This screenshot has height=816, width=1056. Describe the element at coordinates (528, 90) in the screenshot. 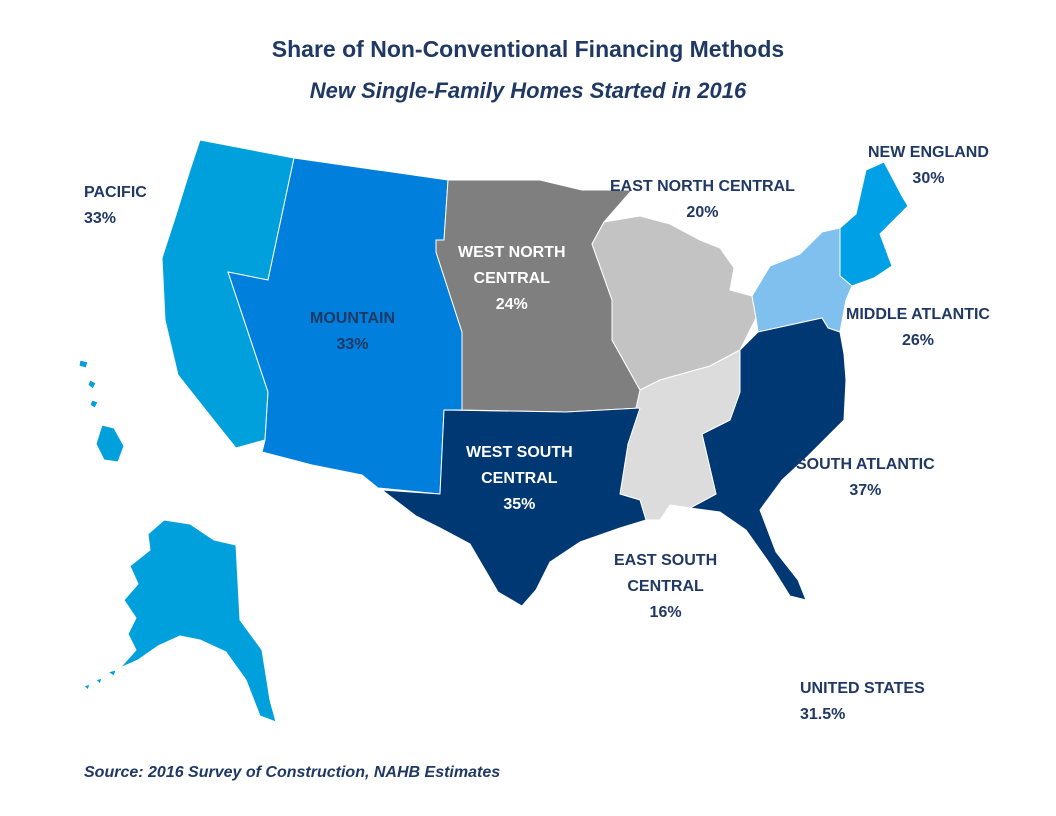

I see `map-subtitle: New Single-Family Homes Started in 2016` at that location.